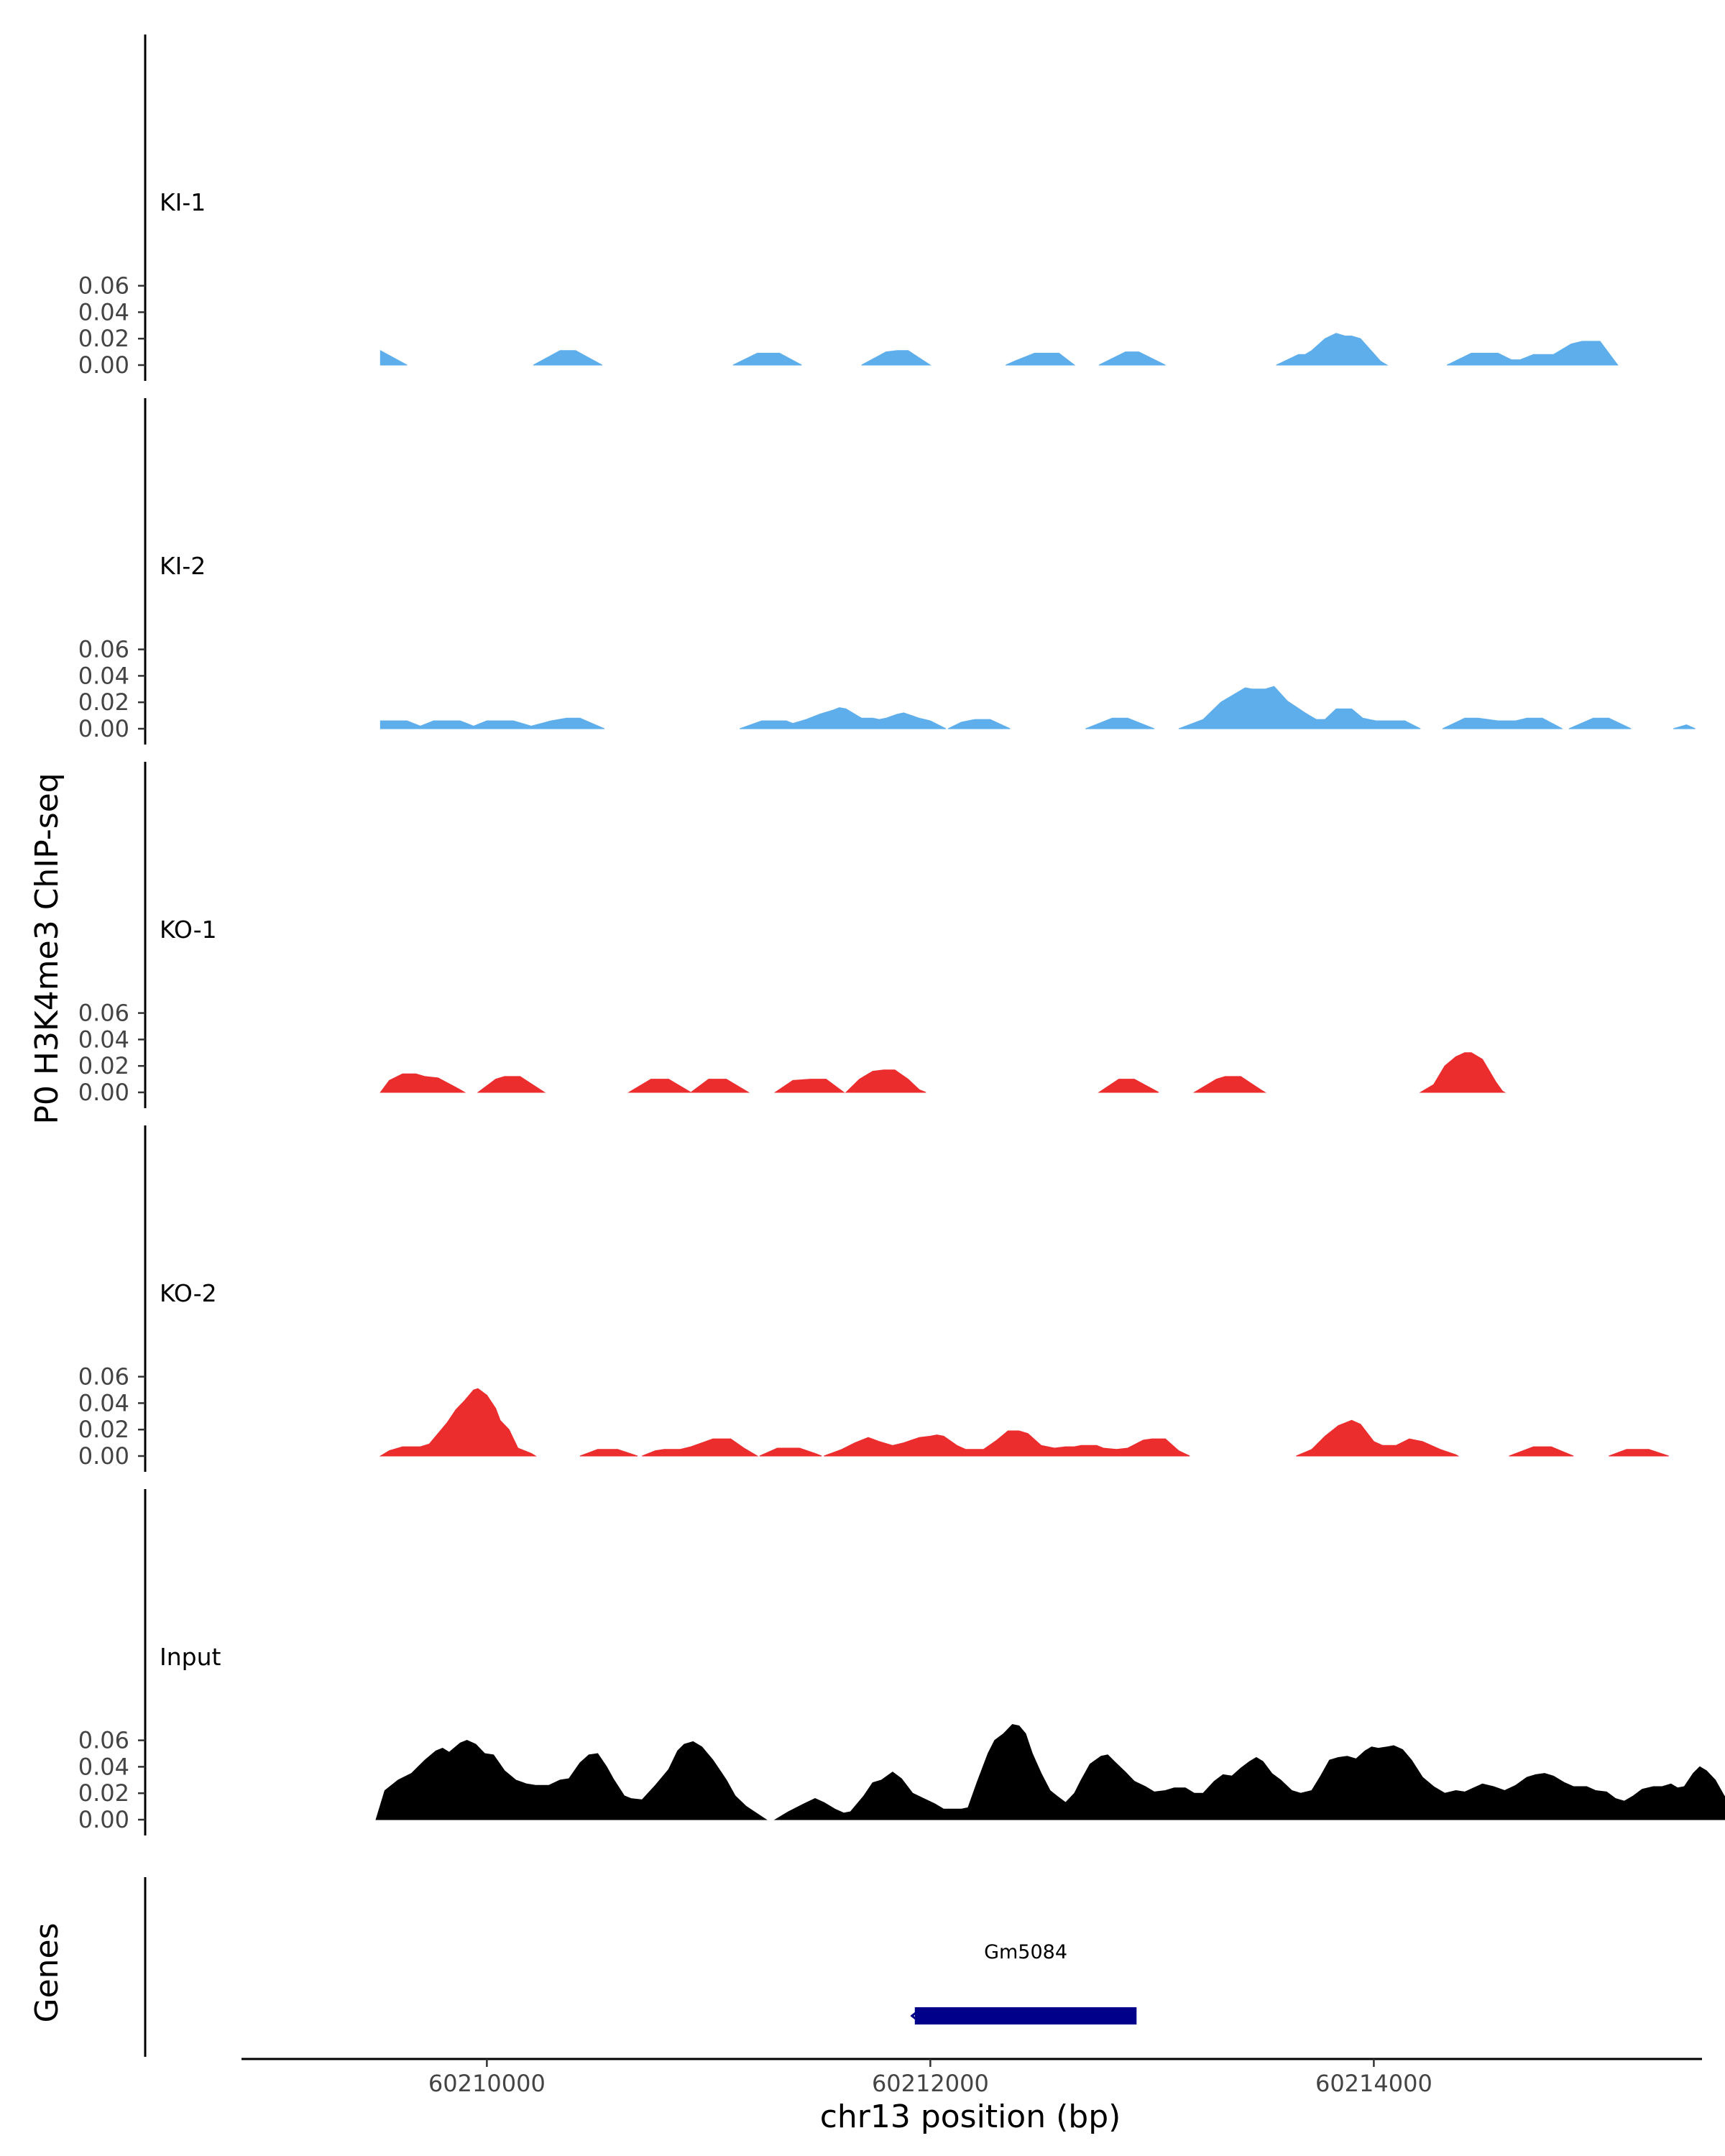 This screenshot has height=2156, width=1725. Describe the element at coordinates (190, 1657) in the screenshot. I see `track-label: Input` at that location.